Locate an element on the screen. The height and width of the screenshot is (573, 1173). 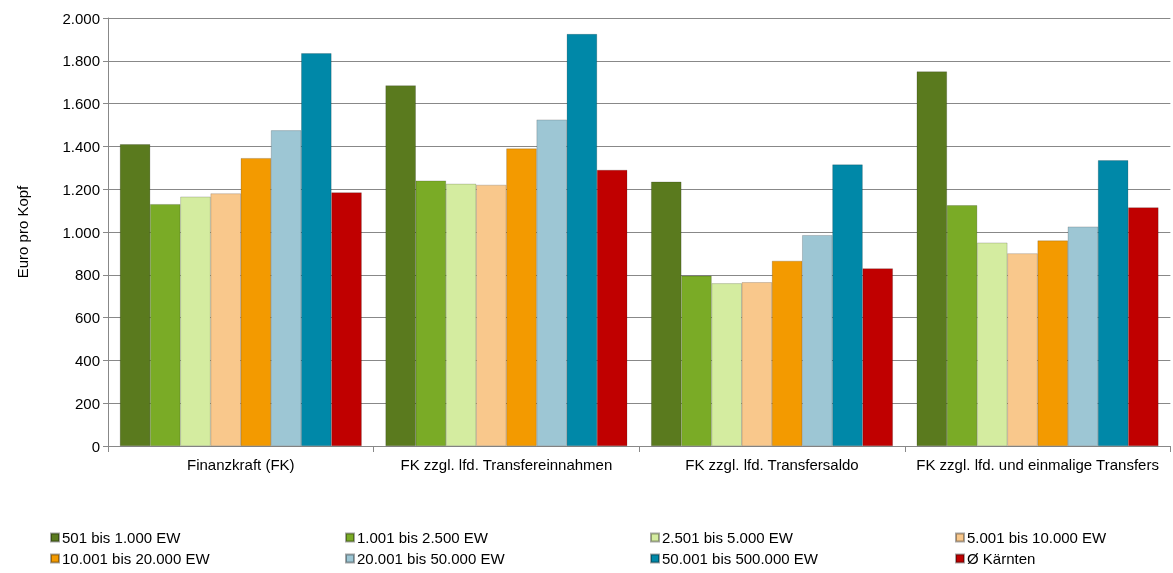
y-tick-label: 400 is located at coordinates (87, 360).